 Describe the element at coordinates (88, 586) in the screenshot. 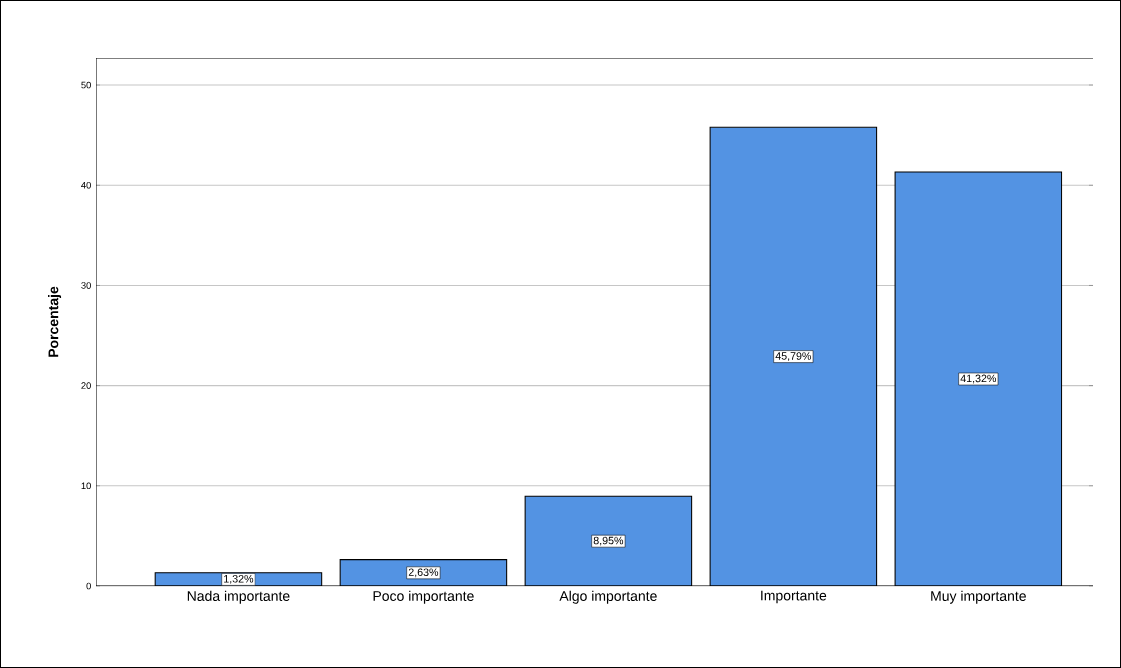

I see `y-tick-label: 0` at that location.